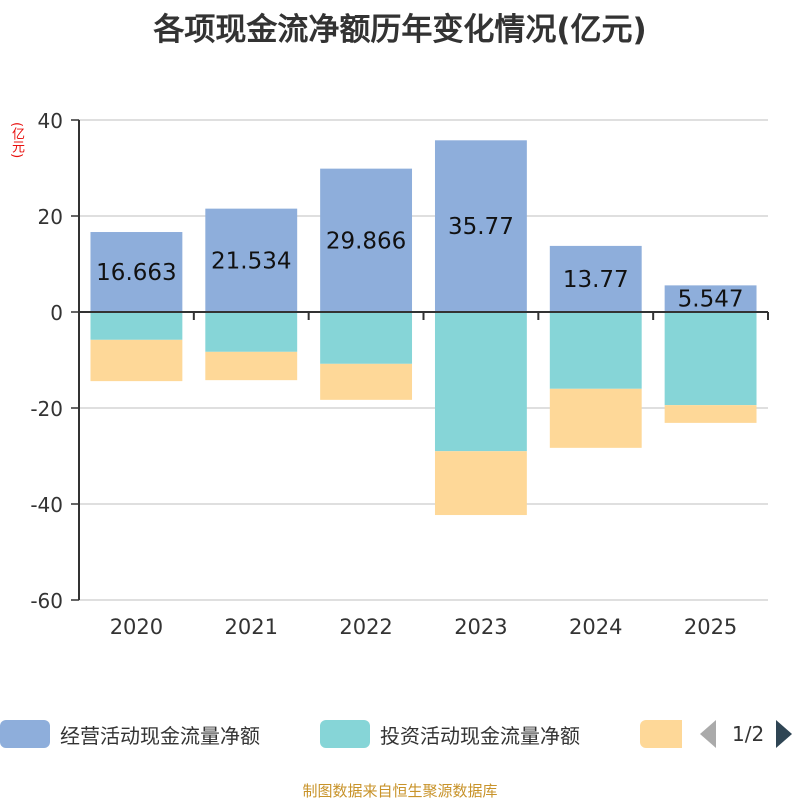 The width and height of the screenshot is (800, 801). I want to click on data-label: 29.866, so click(366, 241).